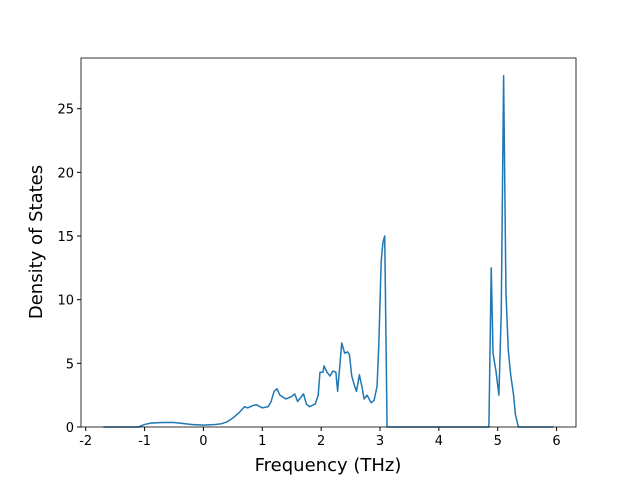 This screenshot has width=640, height=480. Describe the element at coordinates (321, 441) in the screenshot. I see `x-tick-label: 2` at that location.